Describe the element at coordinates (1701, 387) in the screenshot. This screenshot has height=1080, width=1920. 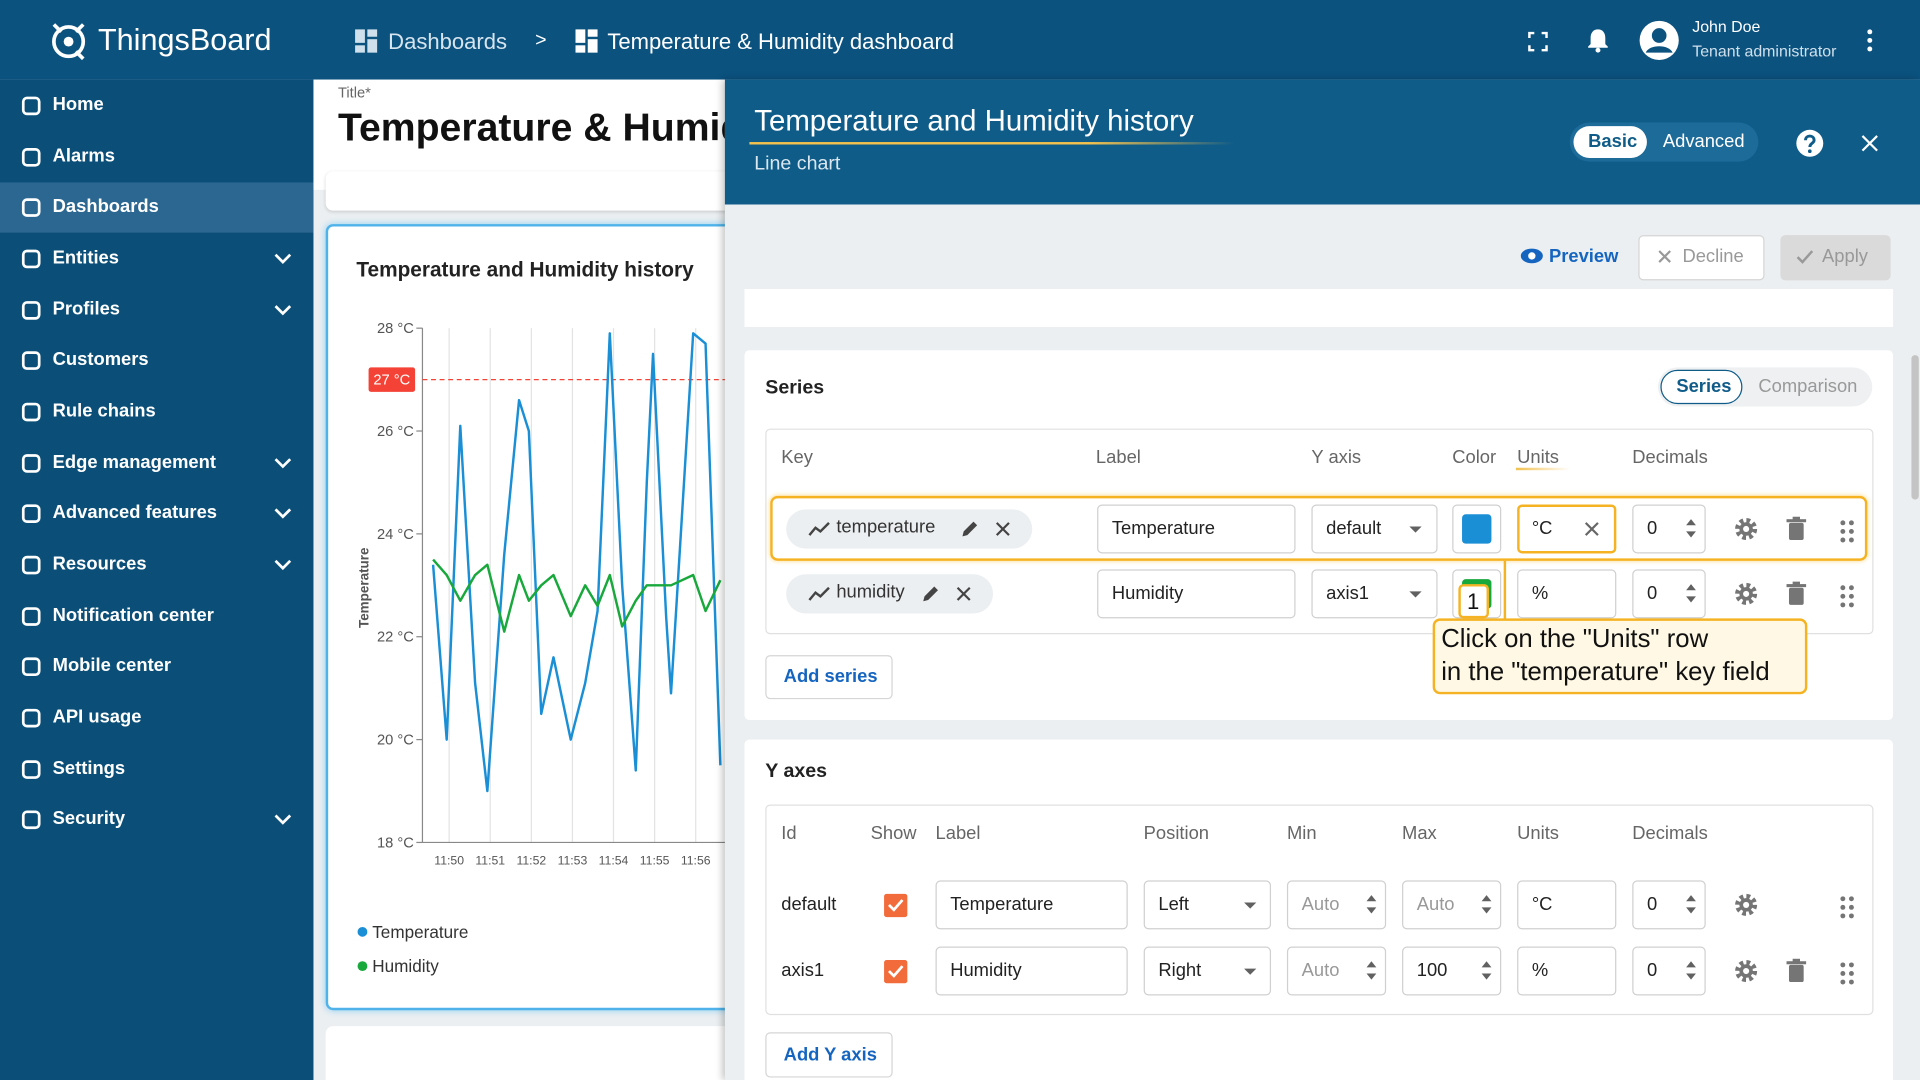
I see `tab-selected` at that location.